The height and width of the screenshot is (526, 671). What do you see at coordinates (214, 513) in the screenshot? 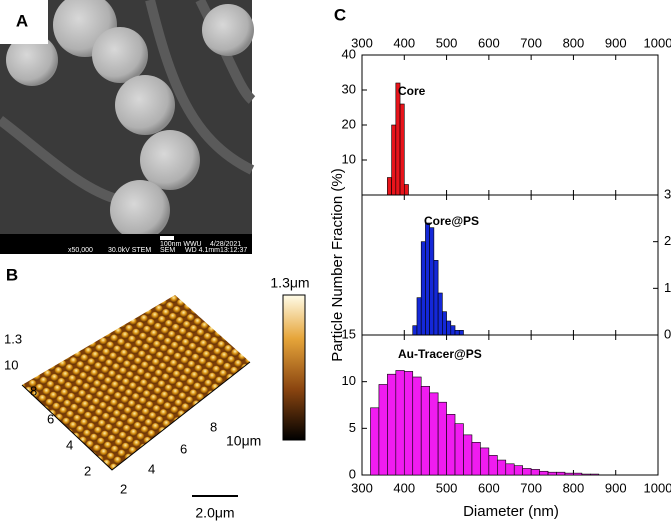
I see `scale-bar-label: 2.0μm` at bounding box center [214, 513].